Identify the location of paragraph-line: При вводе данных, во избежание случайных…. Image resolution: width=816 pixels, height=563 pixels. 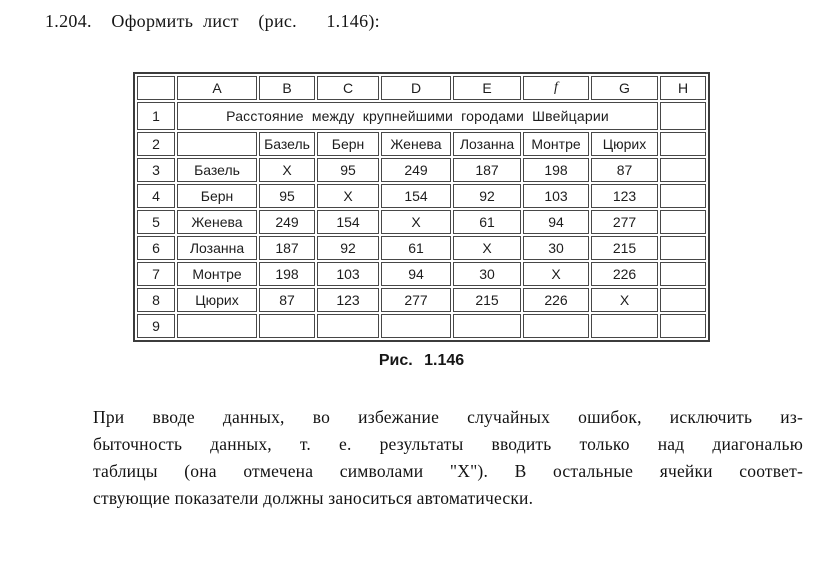
(448, 417).